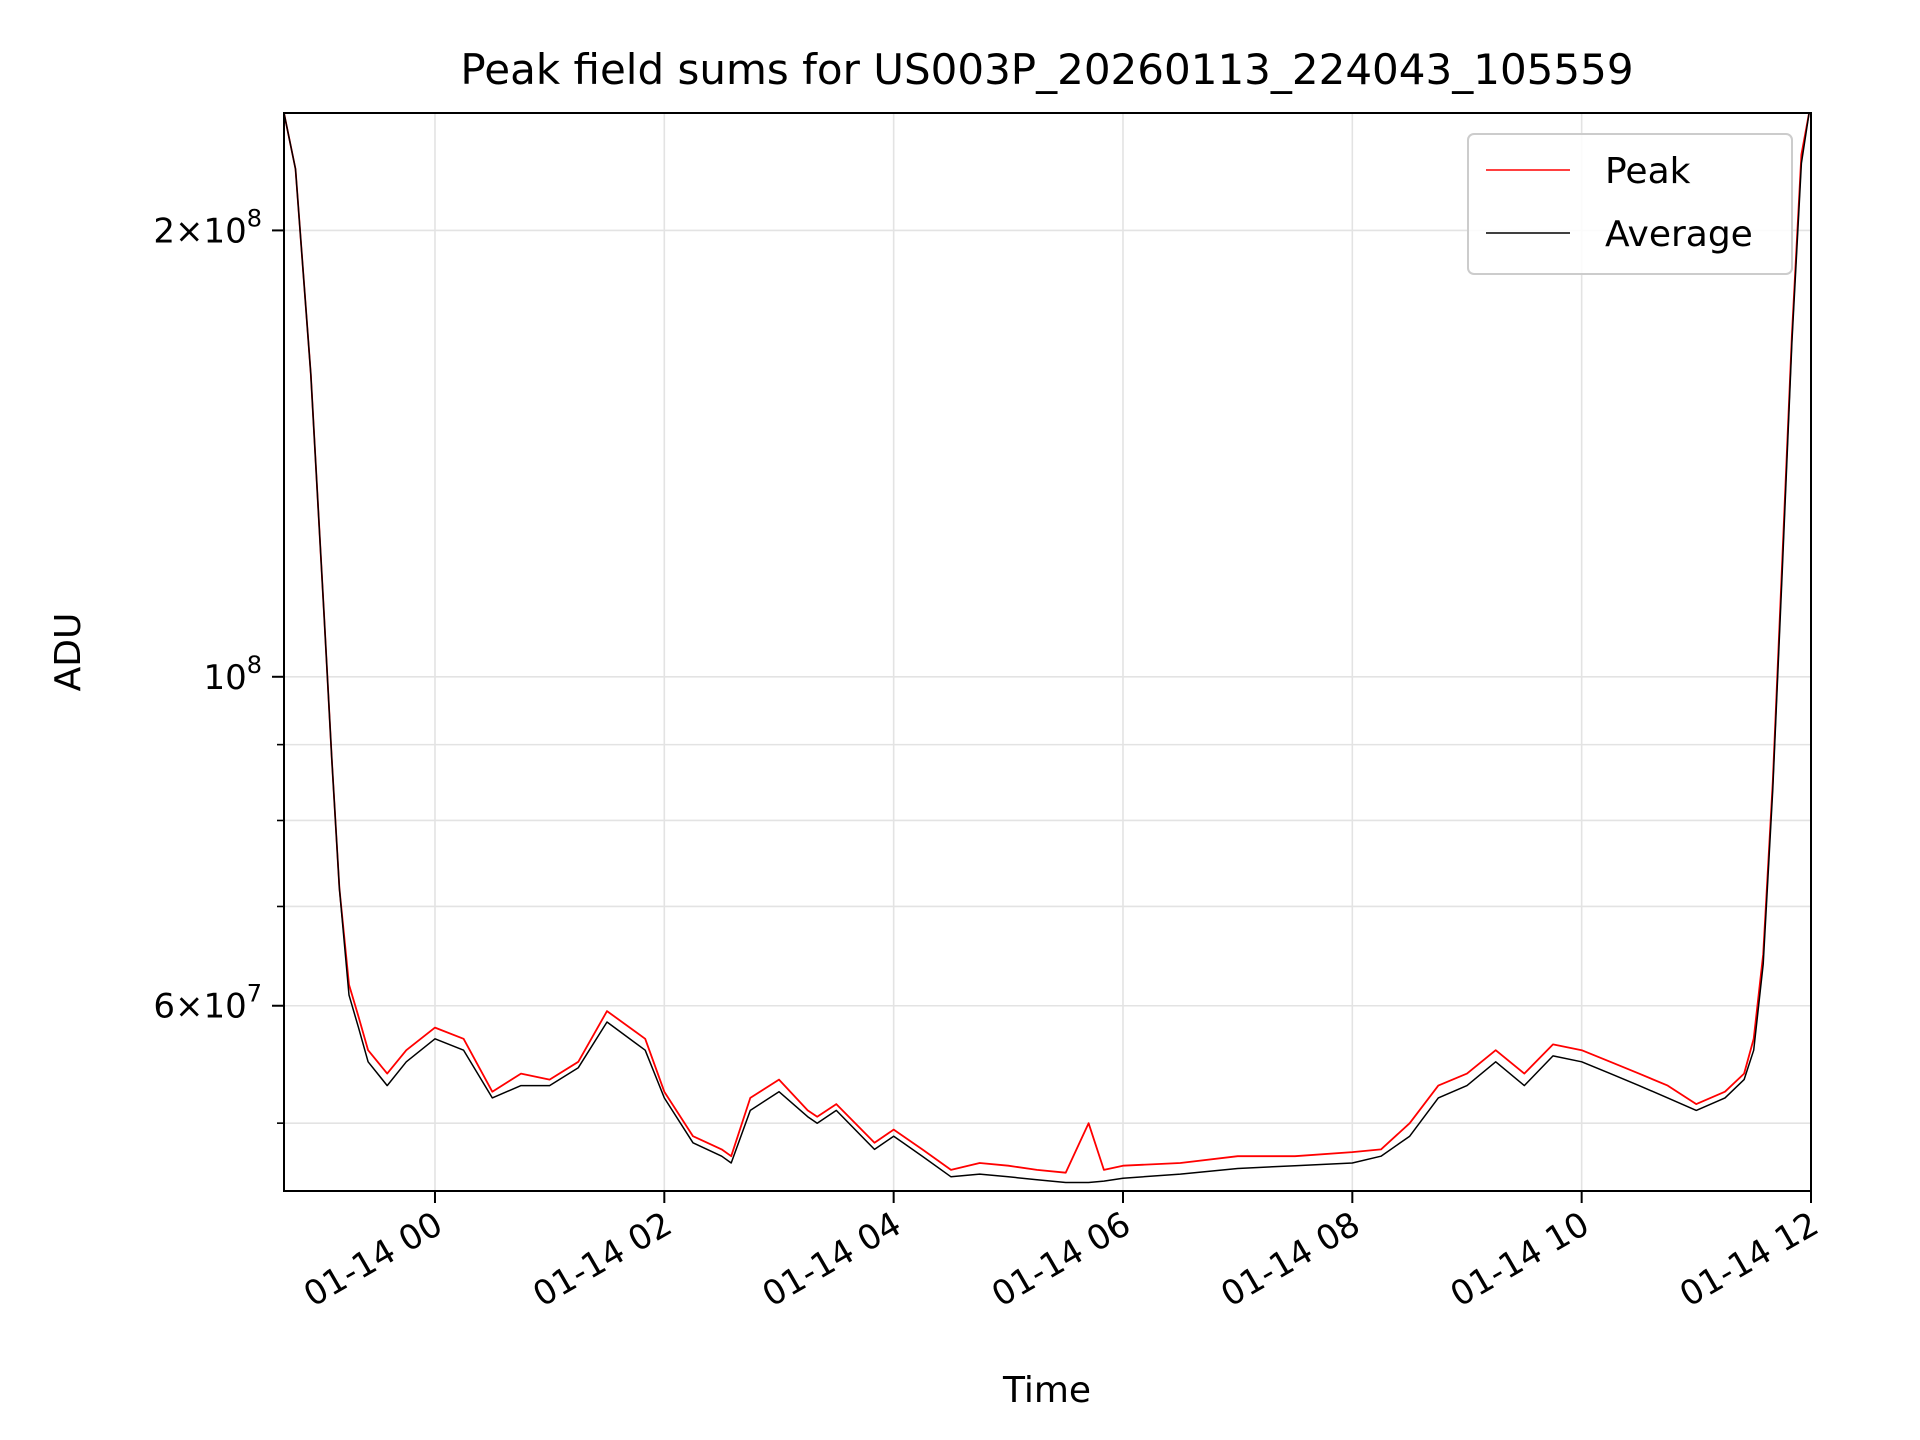  Describe the element at coordinates (1648, 171) in the screenshot. I see `legend-label-peak: Peak` at that location.